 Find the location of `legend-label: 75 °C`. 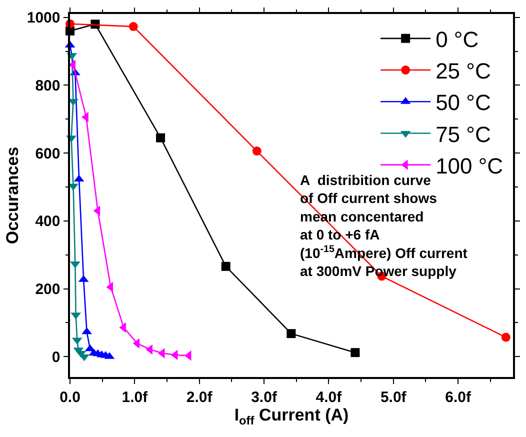

legend-label: 75 °C is located at coordinates (463, 134).